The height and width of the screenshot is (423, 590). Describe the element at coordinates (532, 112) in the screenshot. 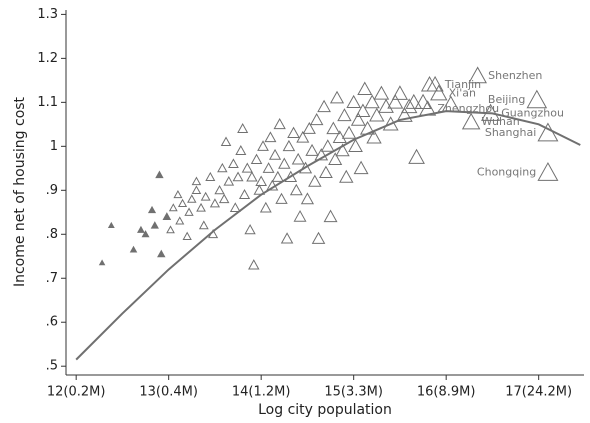

I see `point-label: Guangzhou` at that location.